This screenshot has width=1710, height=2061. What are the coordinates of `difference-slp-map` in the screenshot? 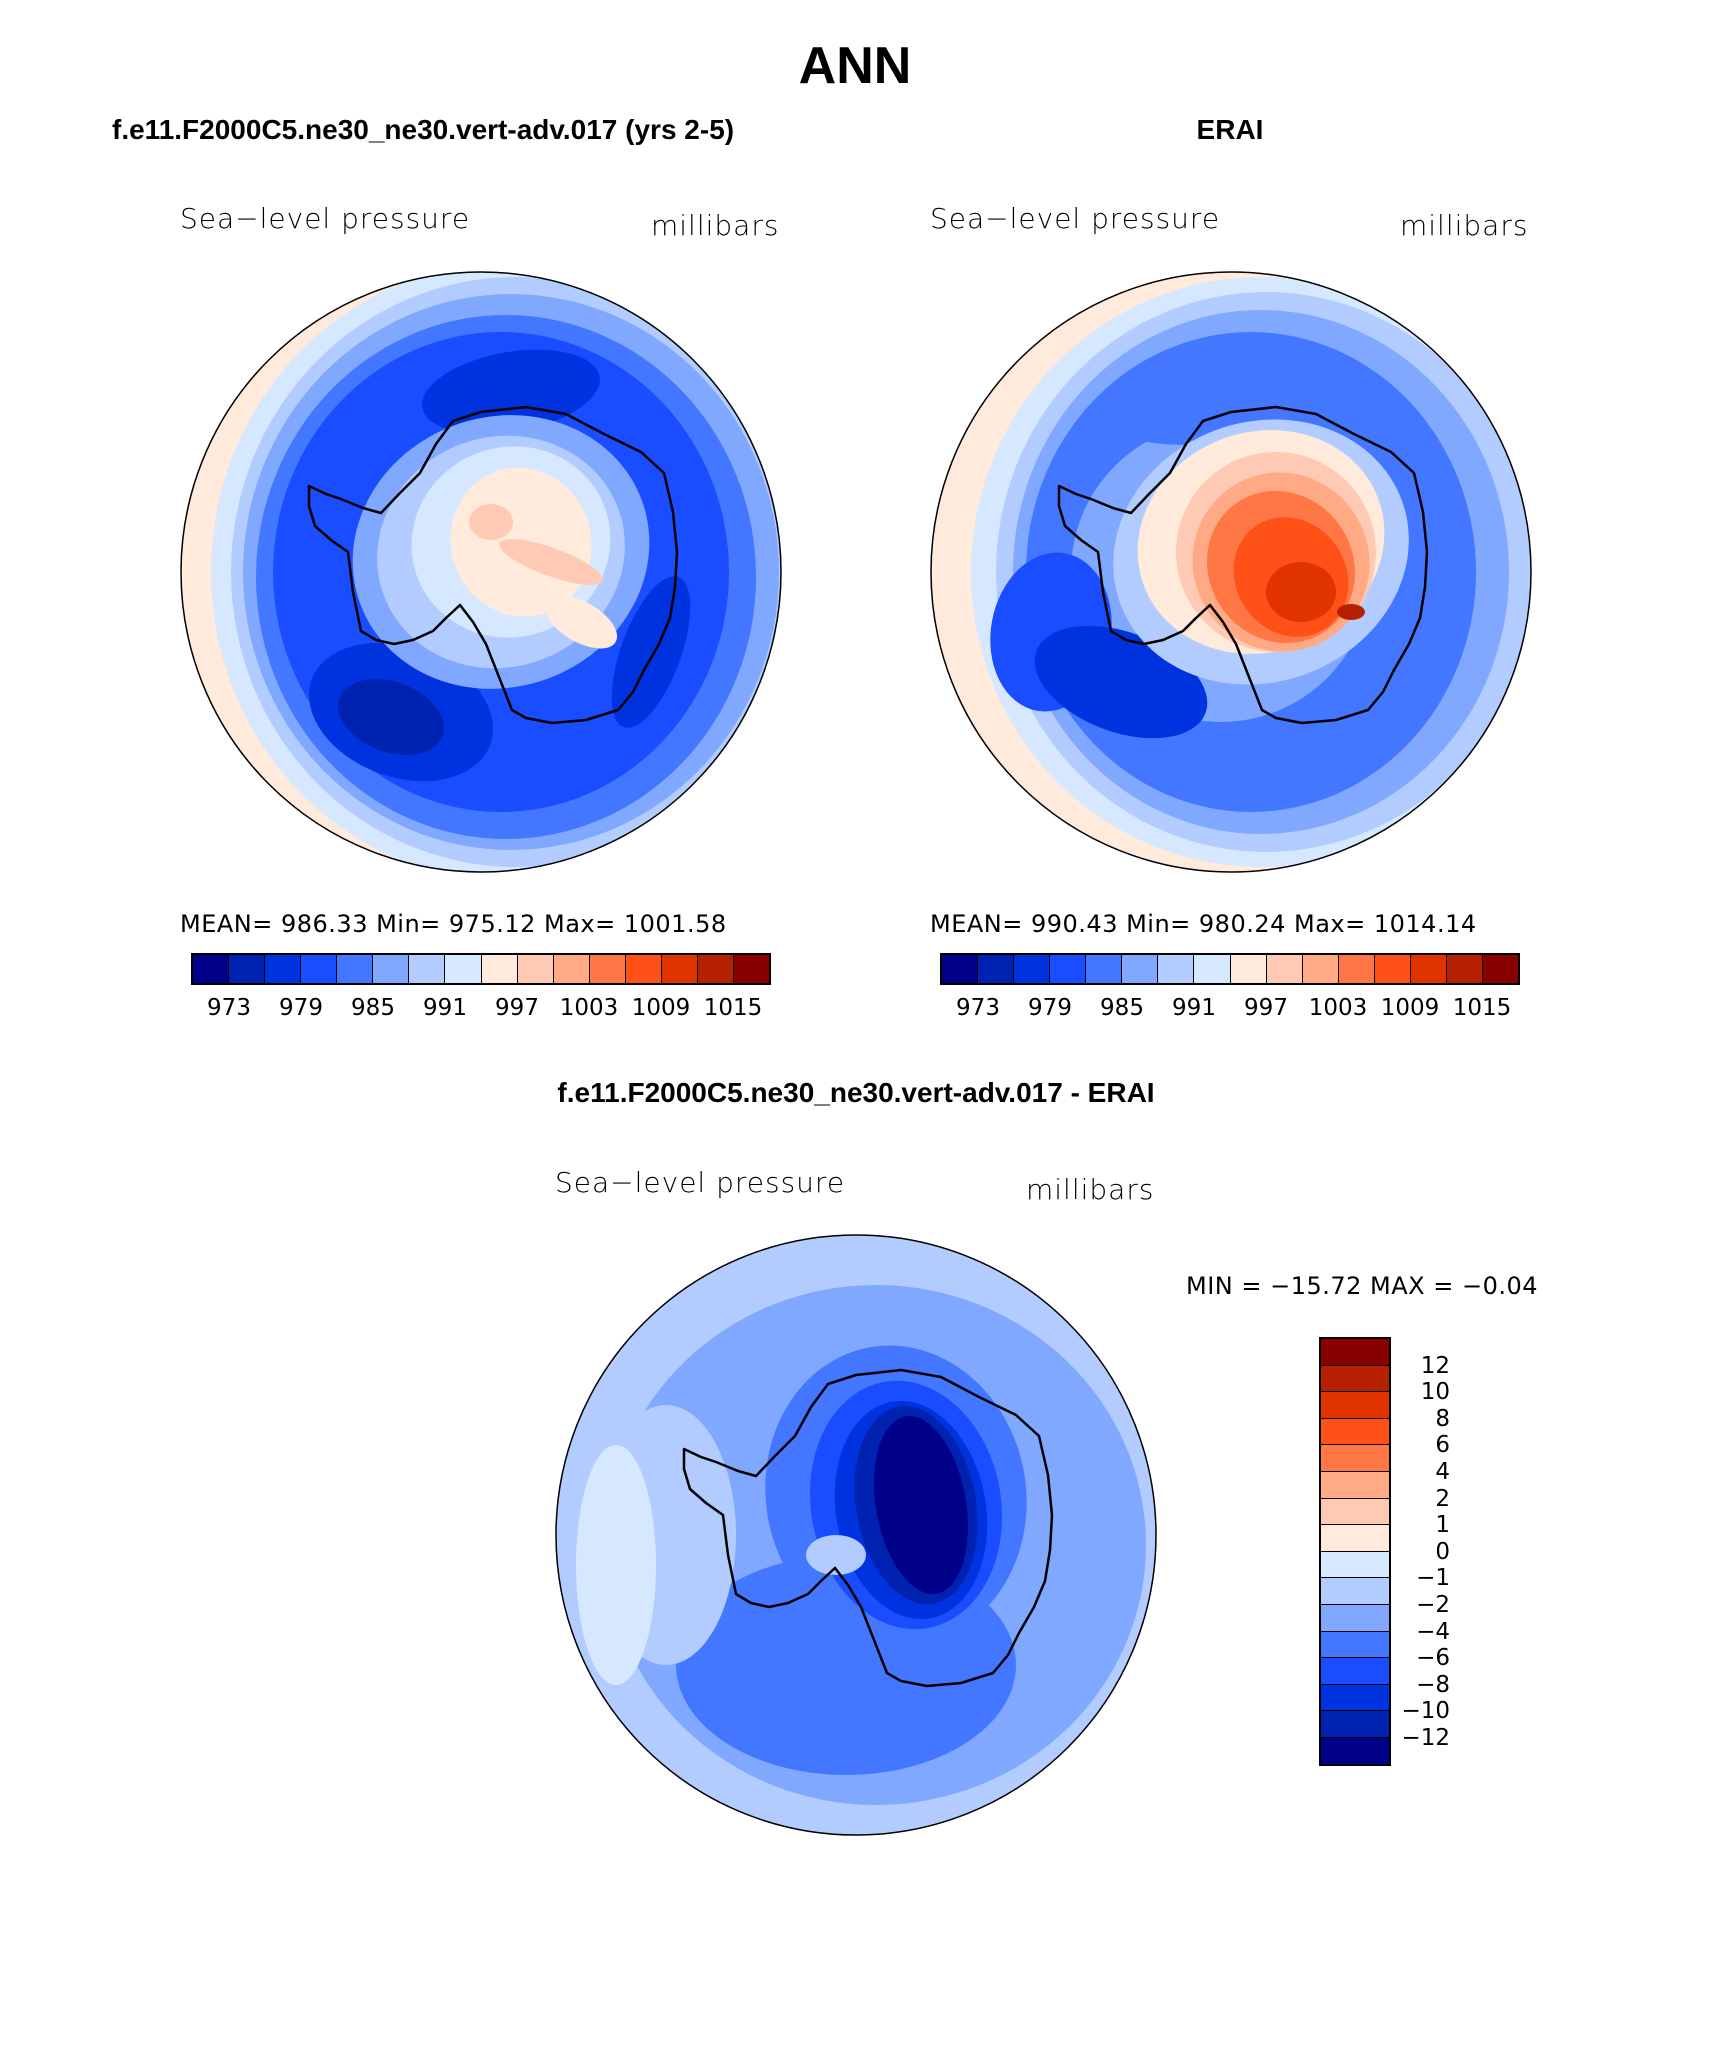 It's located at (856, 1535).